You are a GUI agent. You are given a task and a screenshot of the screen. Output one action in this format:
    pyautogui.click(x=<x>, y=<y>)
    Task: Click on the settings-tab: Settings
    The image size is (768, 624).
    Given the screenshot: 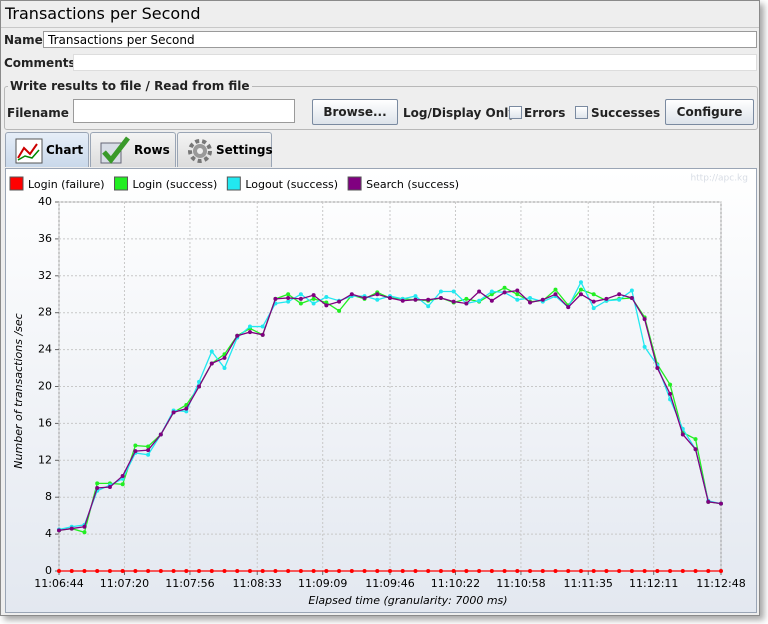 What is the action you would take?
    pyautogui.click(x=225, y=149)
    